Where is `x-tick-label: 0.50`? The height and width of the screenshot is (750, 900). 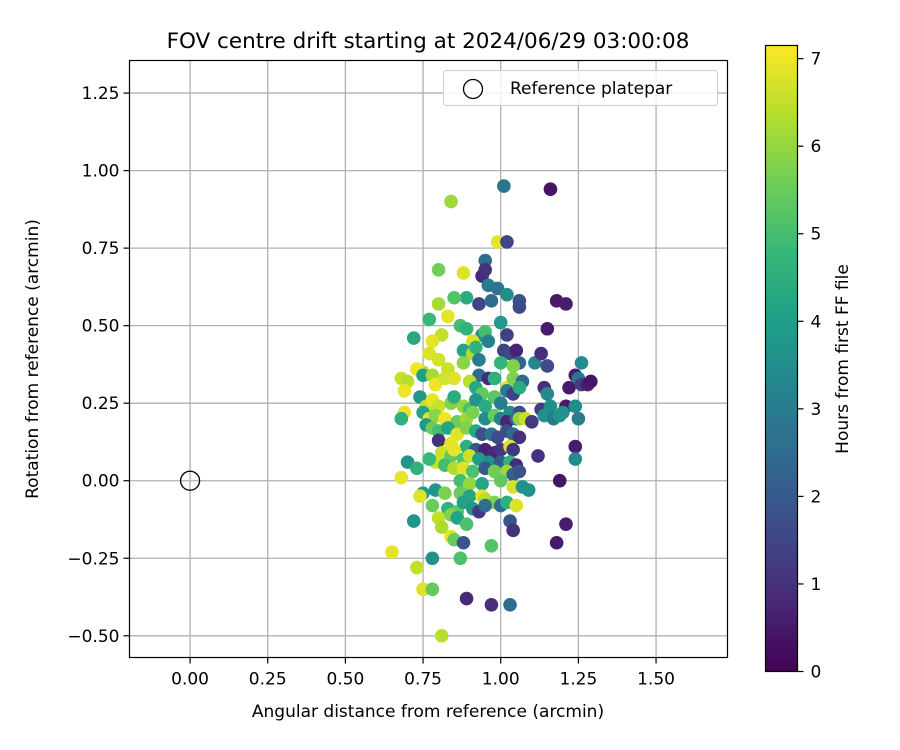 x-tick-label: 0.50 is located at coordinates (345, 680).